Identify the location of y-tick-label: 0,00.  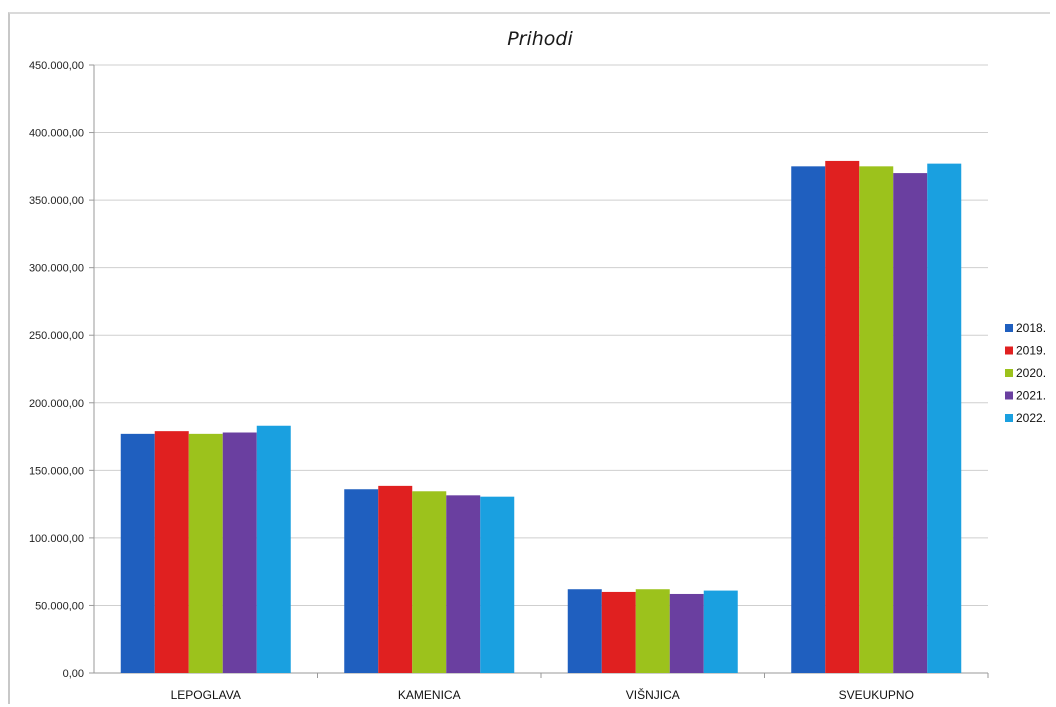
(73, 674).